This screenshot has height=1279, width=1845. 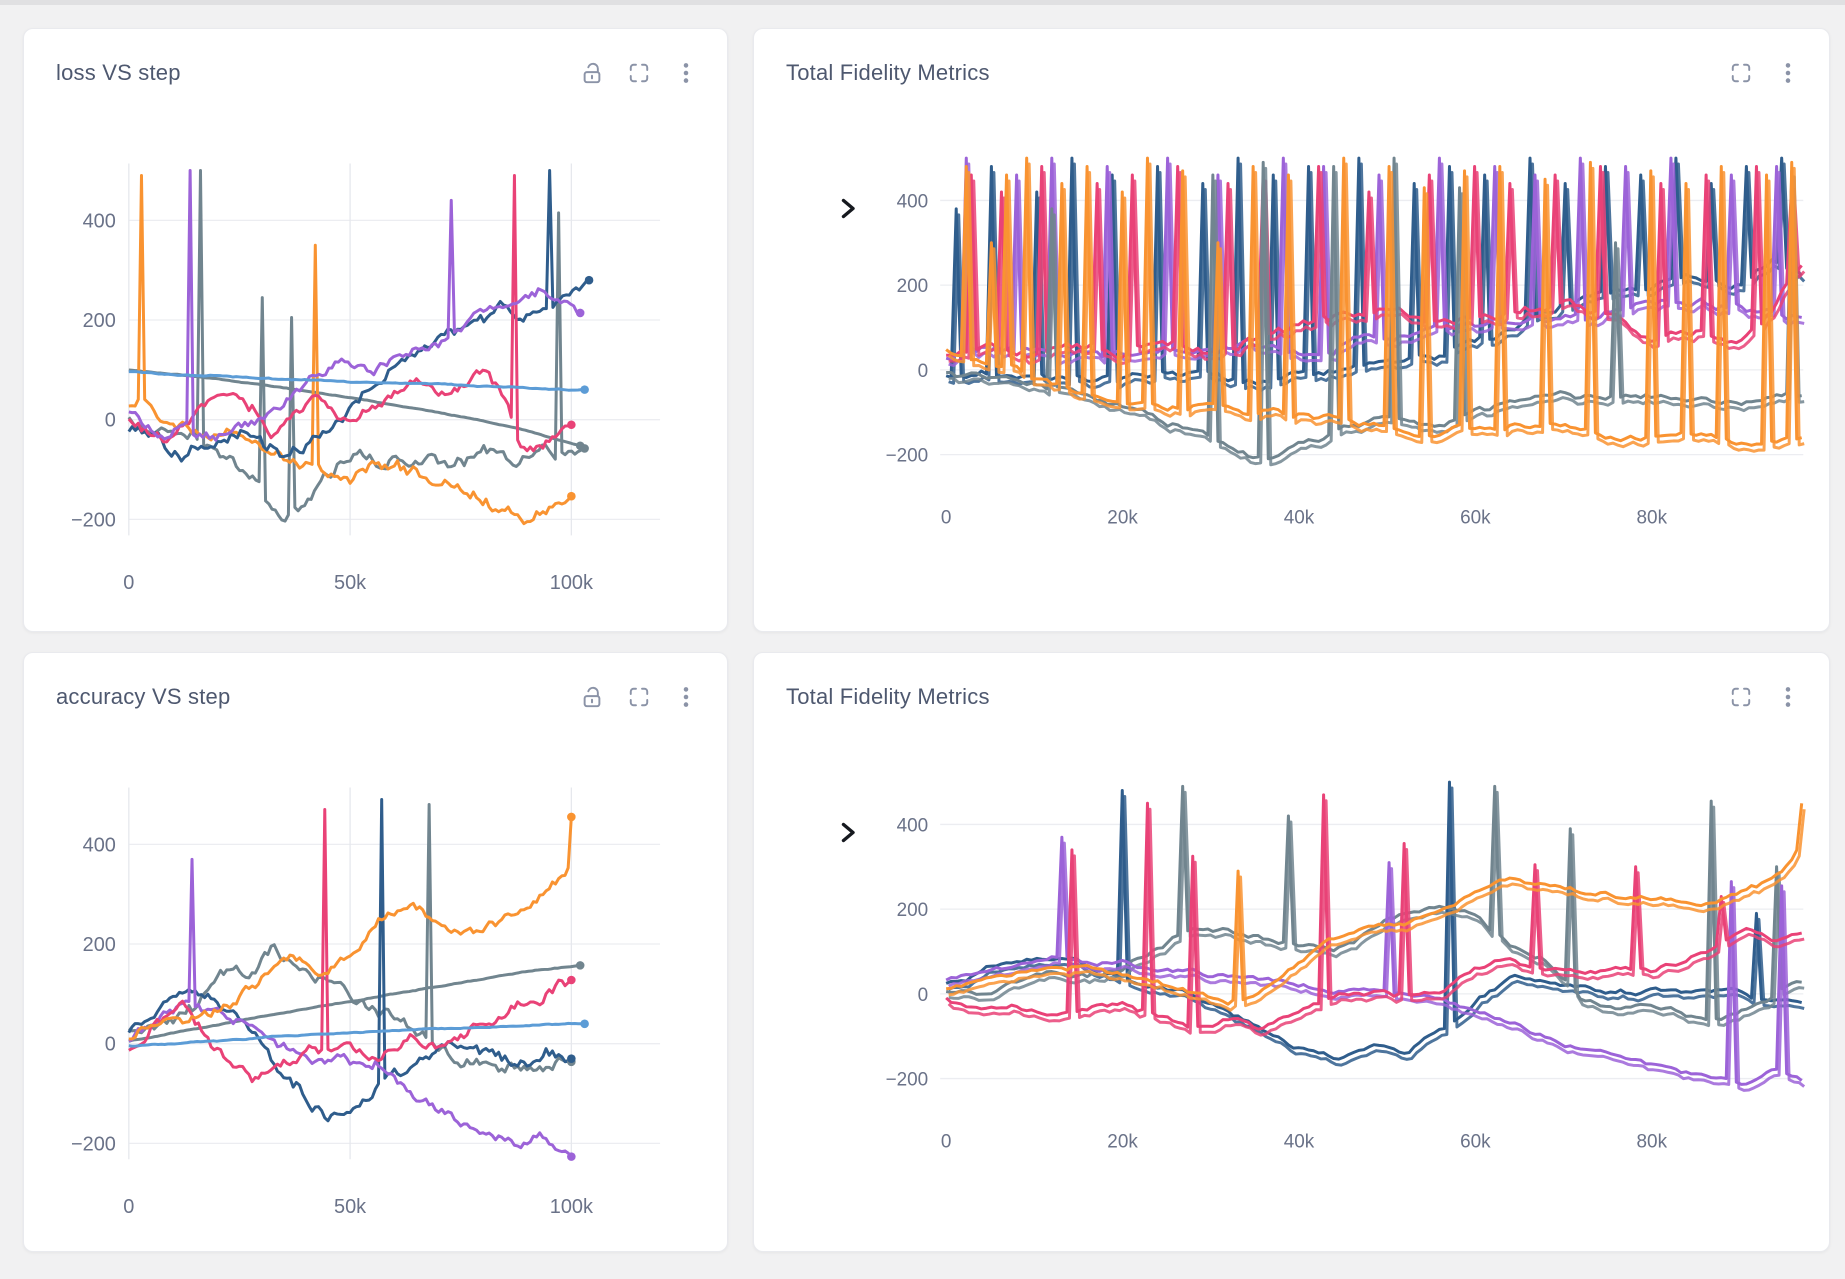 I want to click on panel-title: loss VS step, so click(x=118, y=72).